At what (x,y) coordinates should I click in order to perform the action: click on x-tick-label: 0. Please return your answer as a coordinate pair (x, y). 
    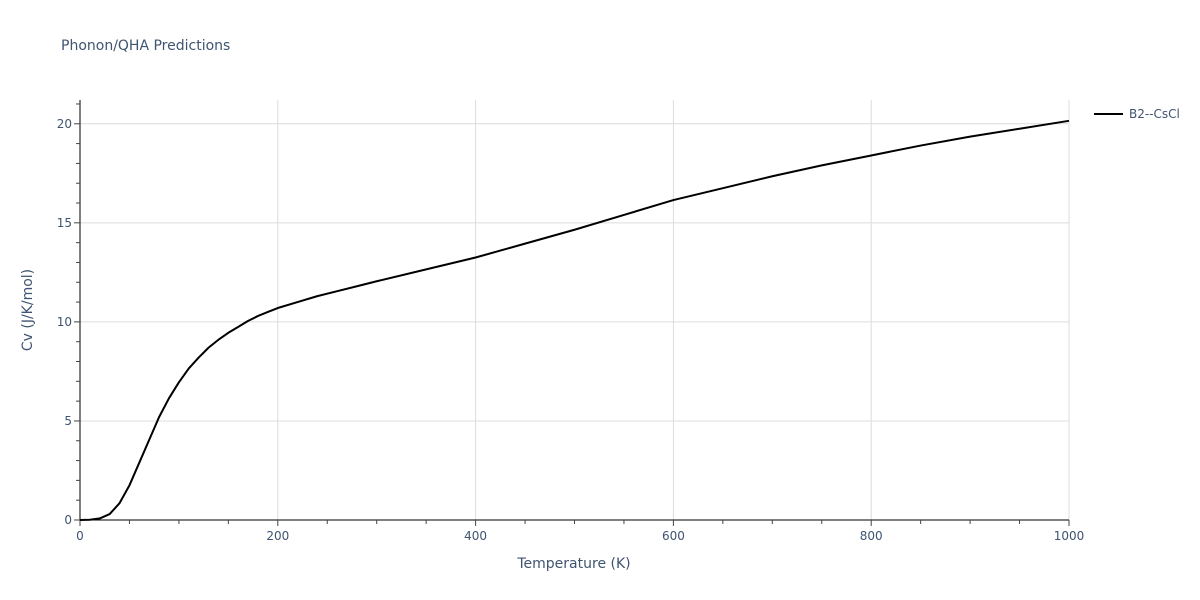
    Looking at the image, I should click on (80, 536).